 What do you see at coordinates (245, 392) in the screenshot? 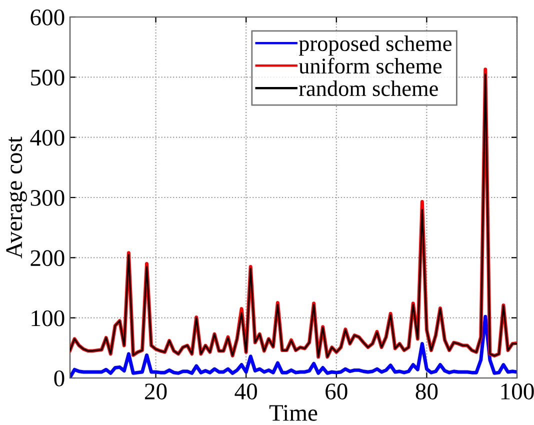
I see `x-tick-label: 40` at bounding box center [245, 392].